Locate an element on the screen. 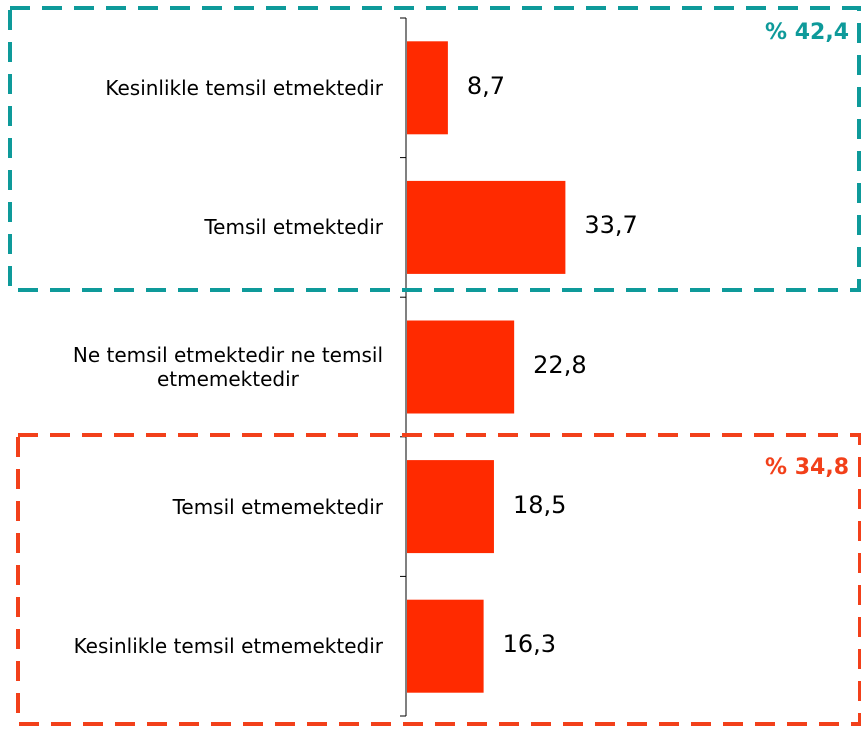  axis-ticks is located at coordinates (403, 367).